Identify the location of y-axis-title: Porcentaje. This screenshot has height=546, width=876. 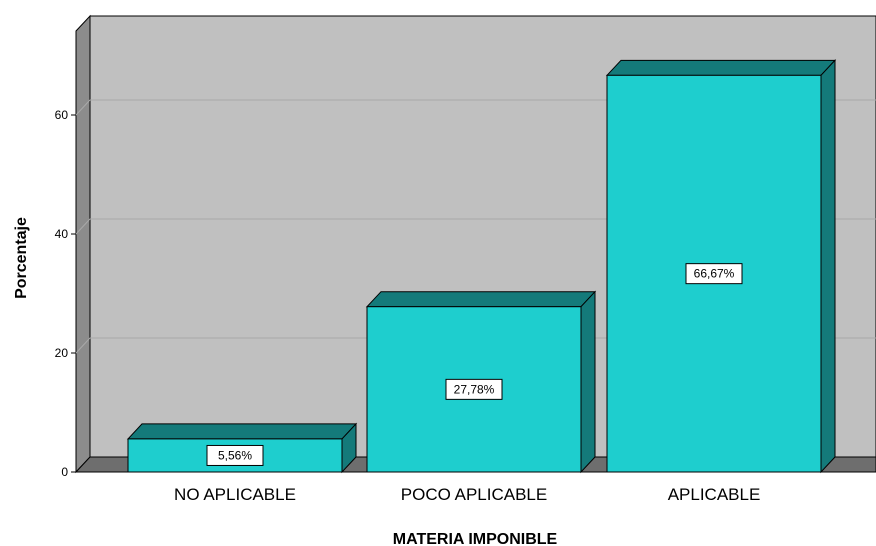
(21, 258).